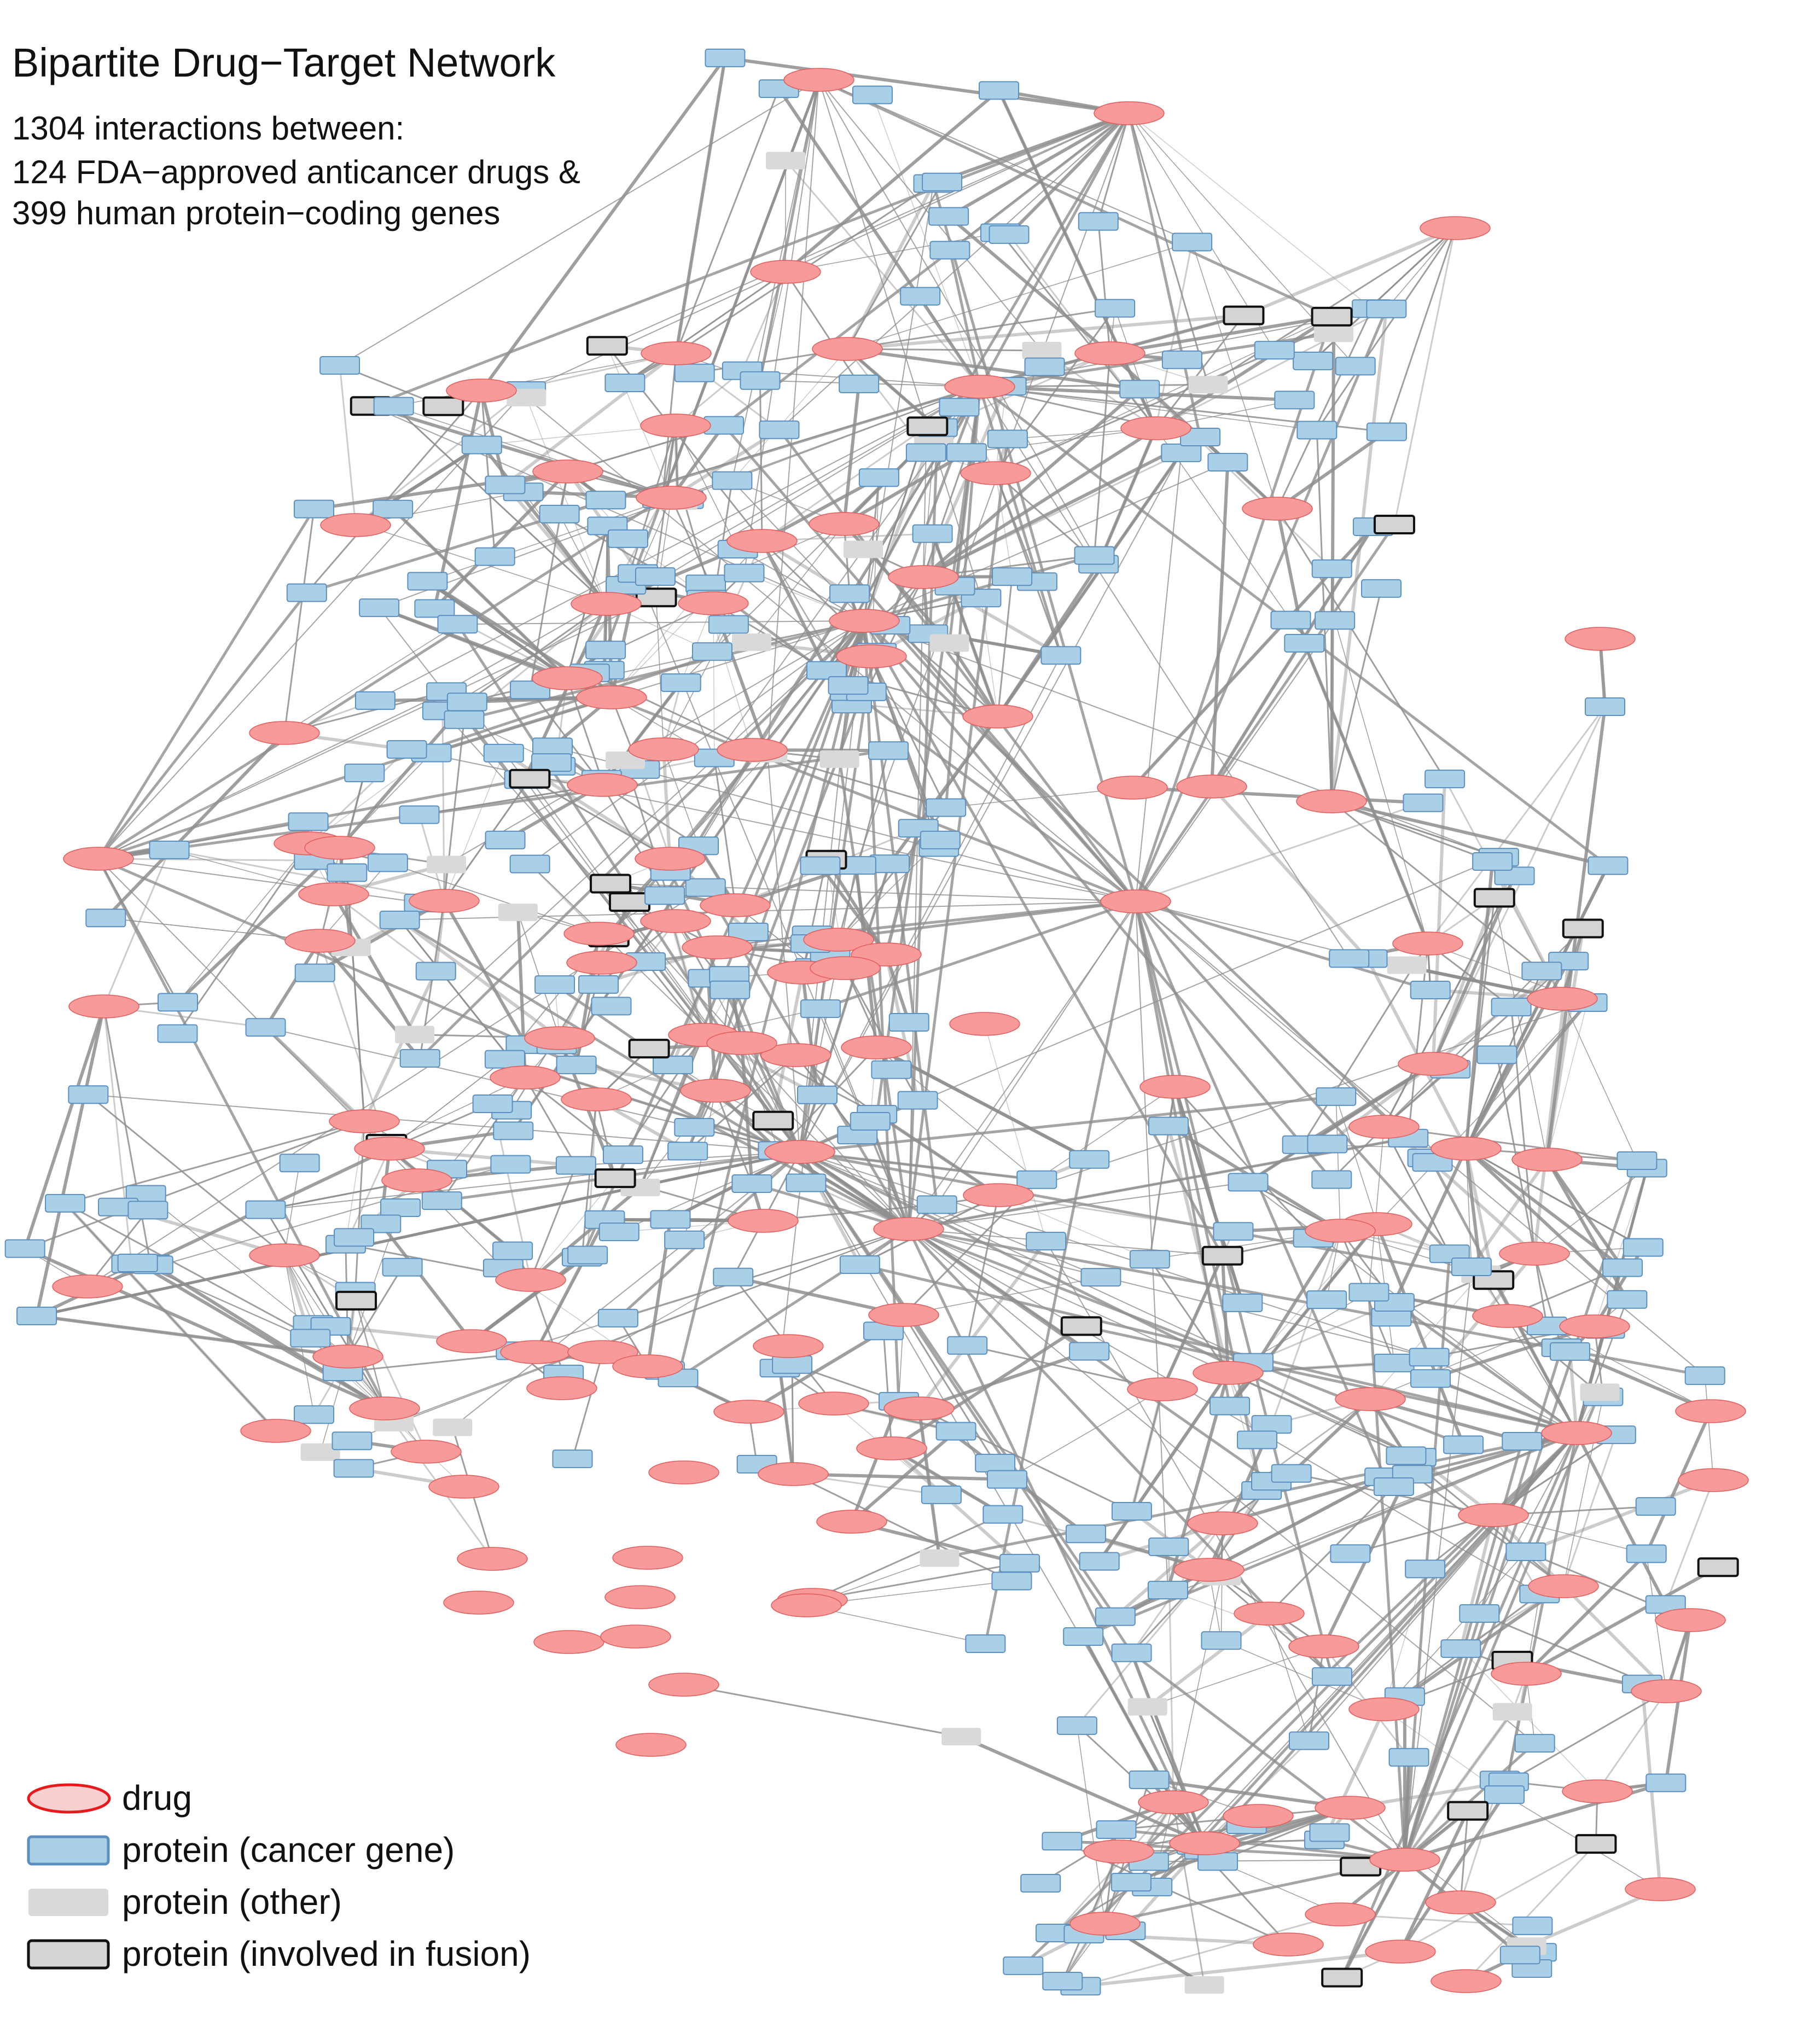 The width and height of the screenshot is (1820, 2032). Describe the element at coordinates (752, 642) in the screenshot. I see `protein-other-node` at that location.